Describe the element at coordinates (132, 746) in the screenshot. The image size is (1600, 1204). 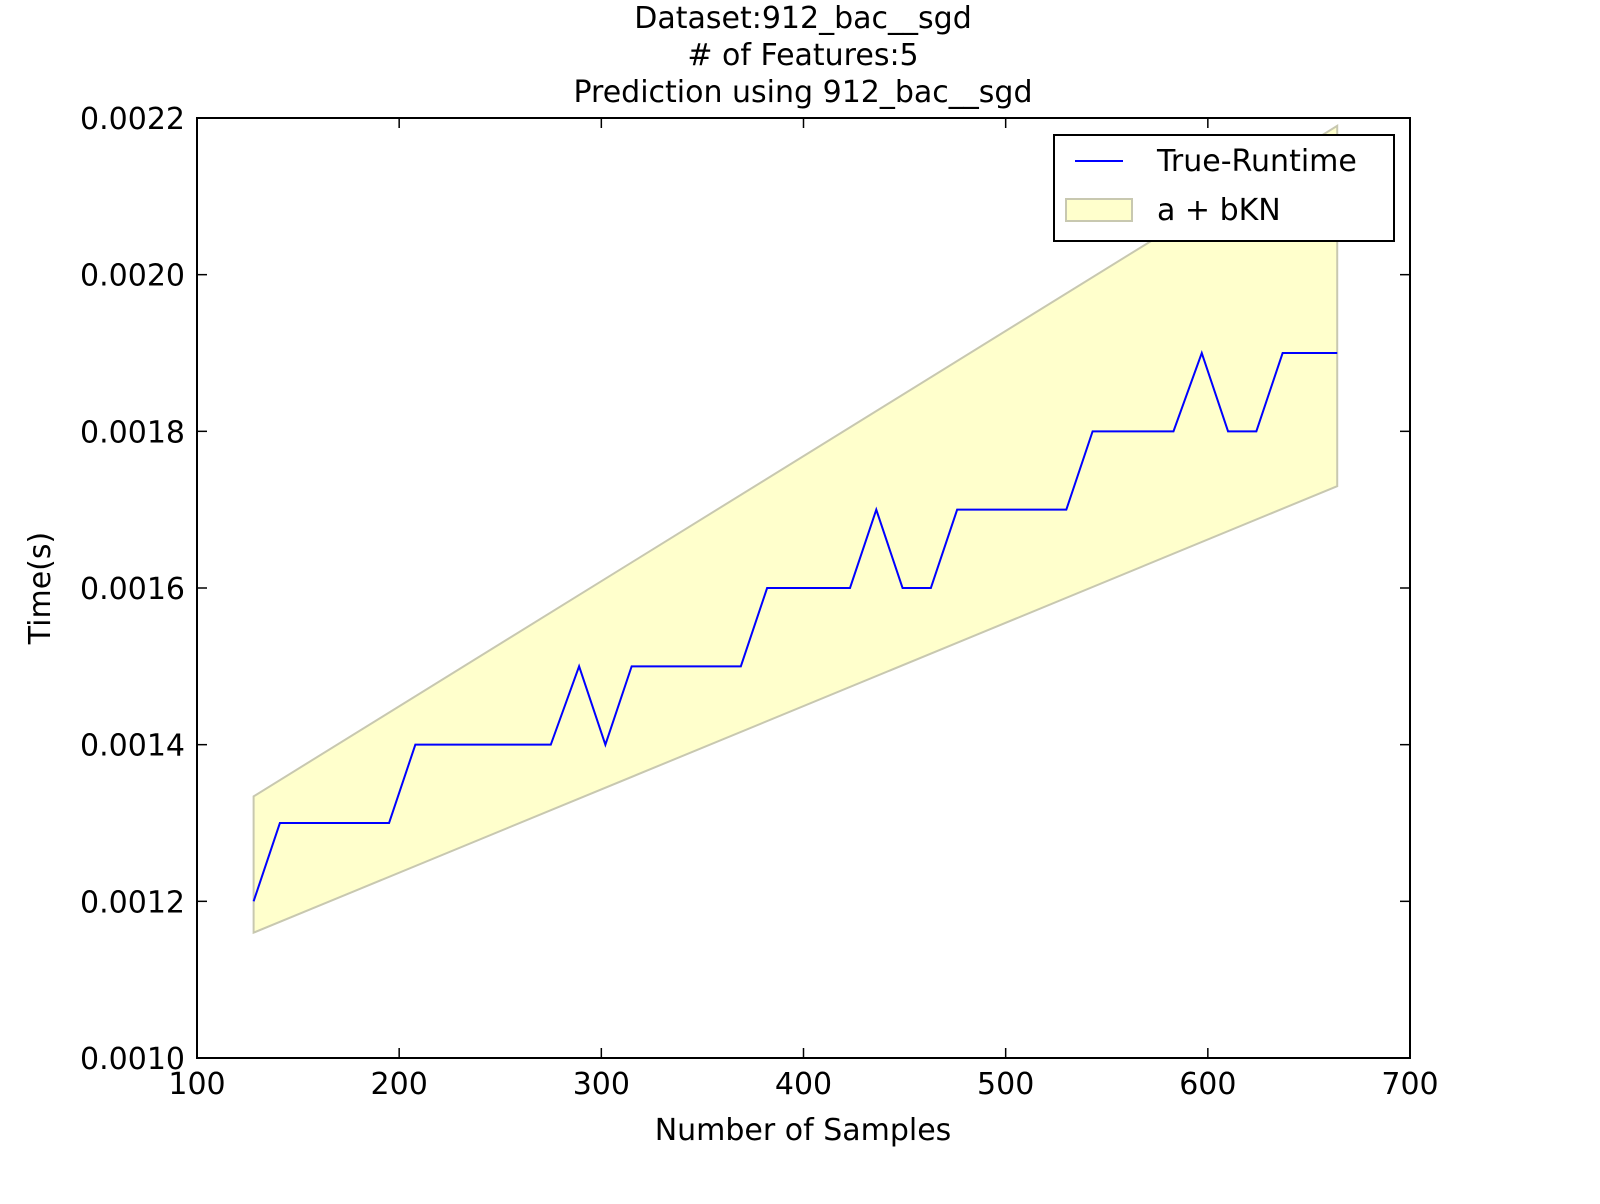
I see `y-tick-label: 0.0014` at that location.